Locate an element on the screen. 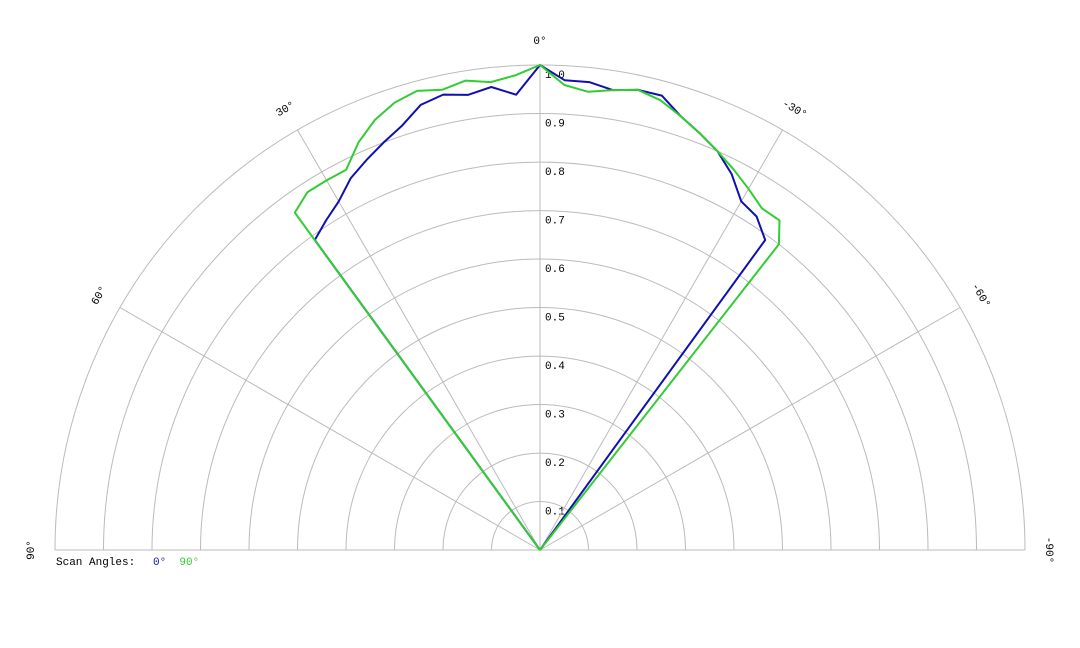 The image size is (1080, 648). r-tick-label: 0.9 is located at coordinates (555, 124).